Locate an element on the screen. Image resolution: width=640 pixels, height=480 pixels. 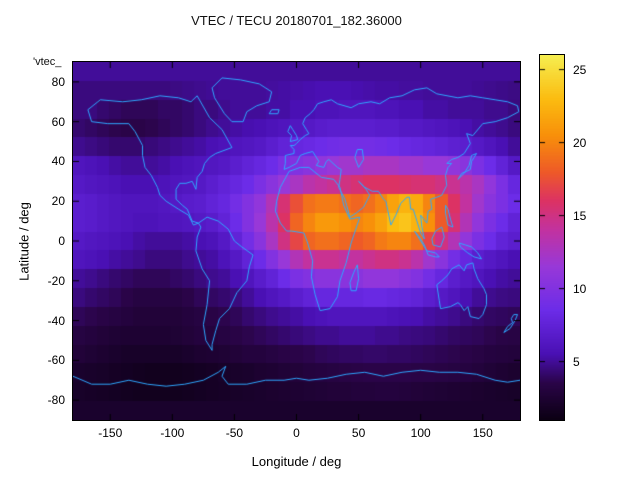
x-tick-label: 50 is located at coordinates (358, 433).